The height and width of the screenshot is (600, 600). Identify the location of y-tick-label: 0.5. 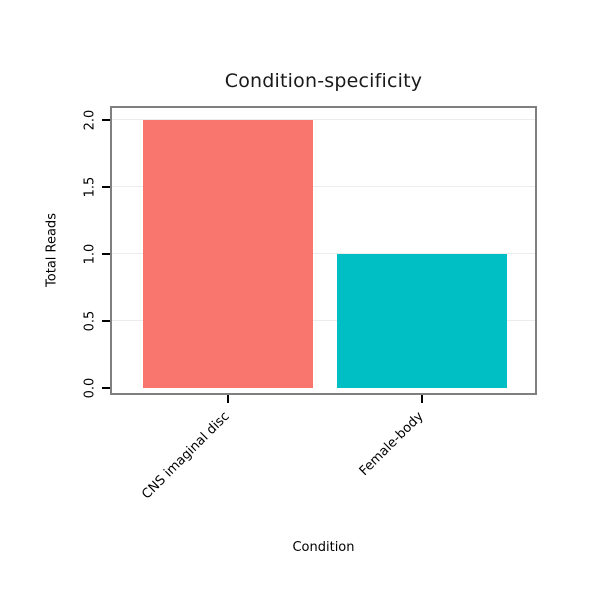
(90, 321).